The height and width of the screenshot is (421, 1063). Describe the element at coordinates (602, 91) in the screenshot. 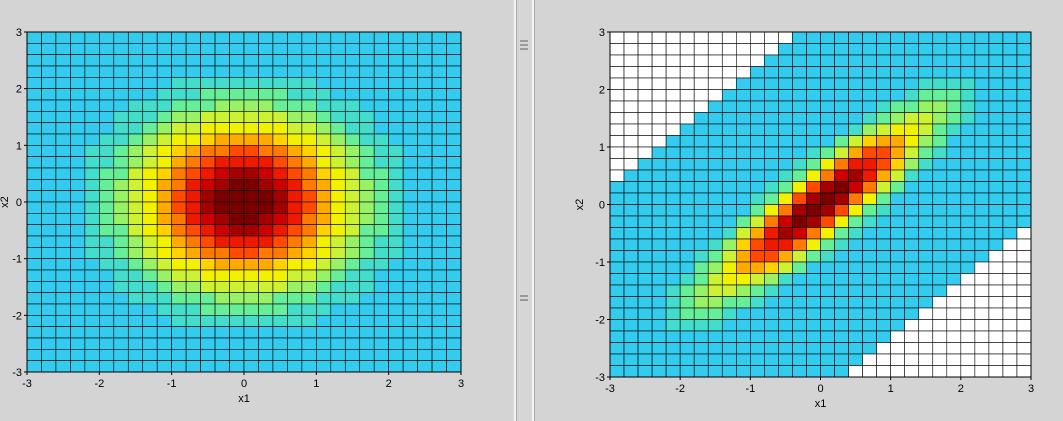

I see `y-tick-label: 2` at that location.